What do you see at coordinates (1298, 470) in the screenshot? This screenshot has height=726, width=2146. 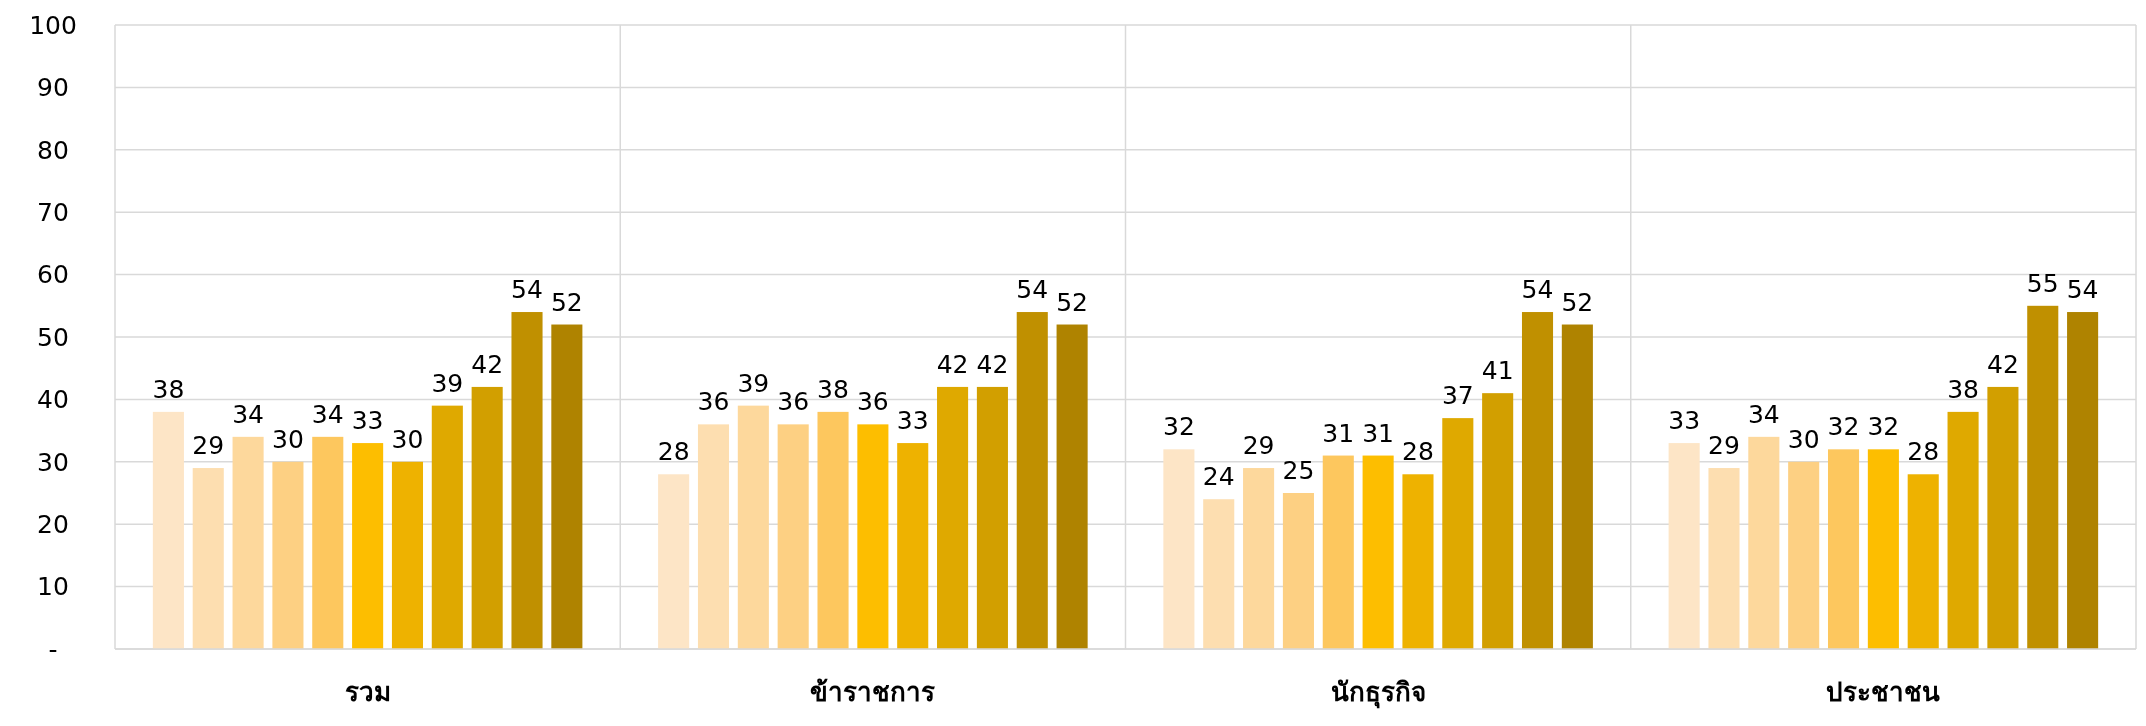 I see `data-label: 25` at bounding box center [1298, 470].